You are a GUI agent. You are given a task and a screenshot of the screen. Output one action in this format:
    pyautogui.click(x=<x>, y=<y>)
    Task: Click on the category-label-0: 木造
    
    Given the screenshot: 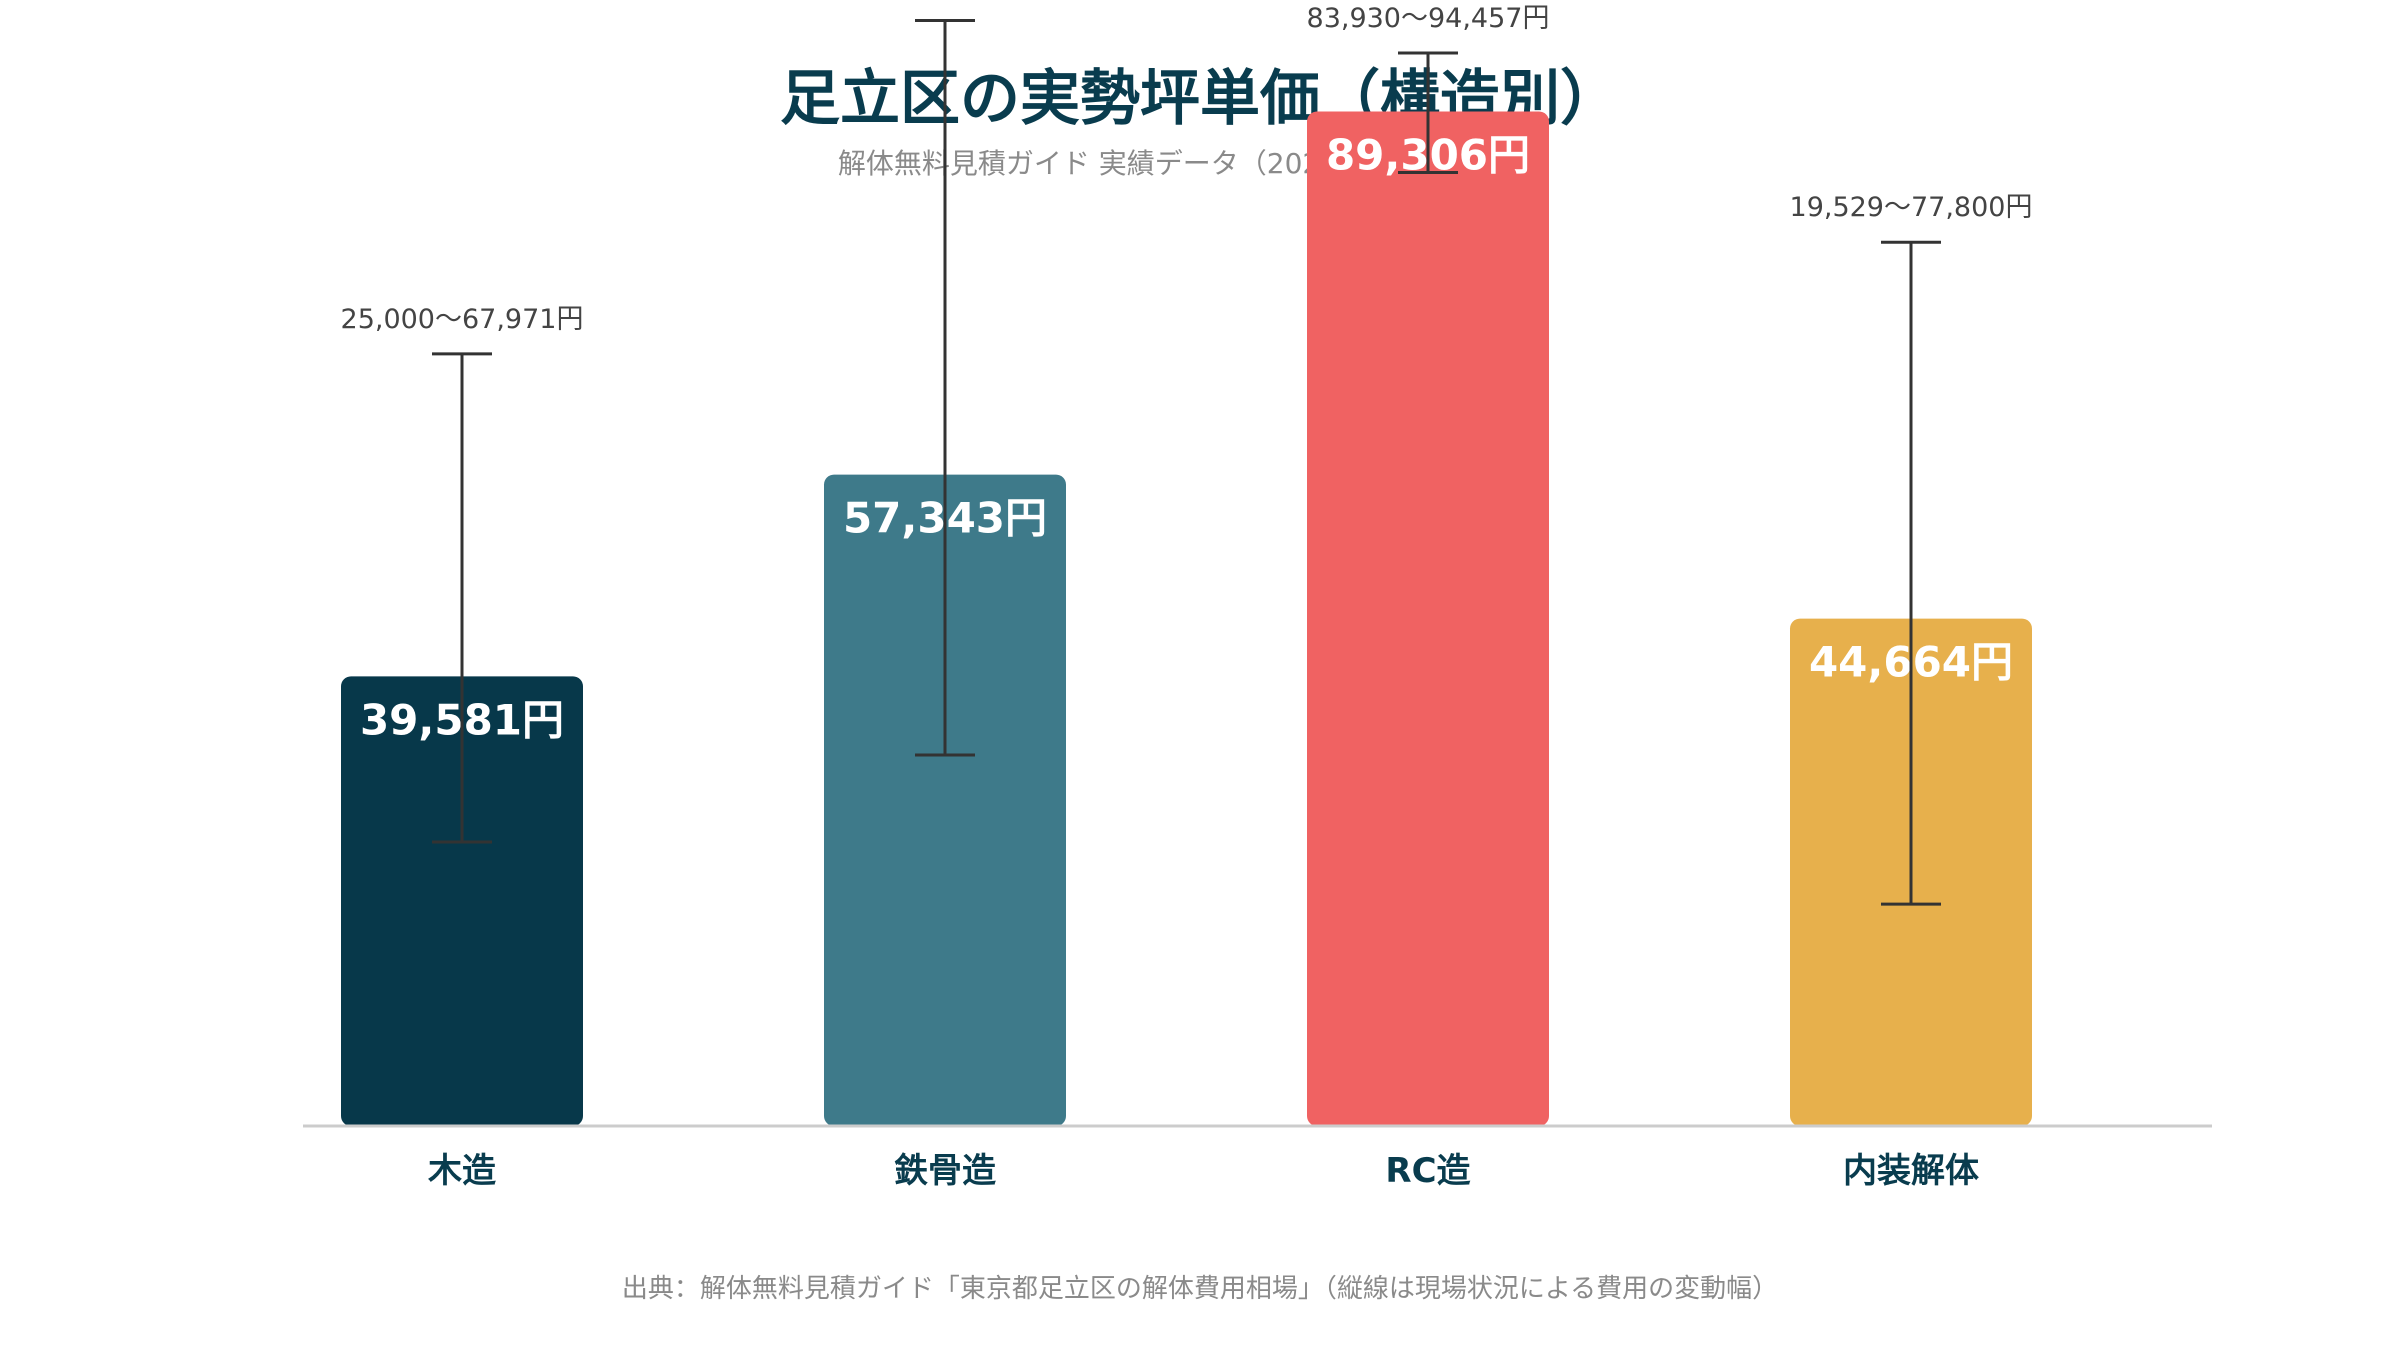 What is the action you would take?
    pyautogui.click(x=461, y=1171)
    